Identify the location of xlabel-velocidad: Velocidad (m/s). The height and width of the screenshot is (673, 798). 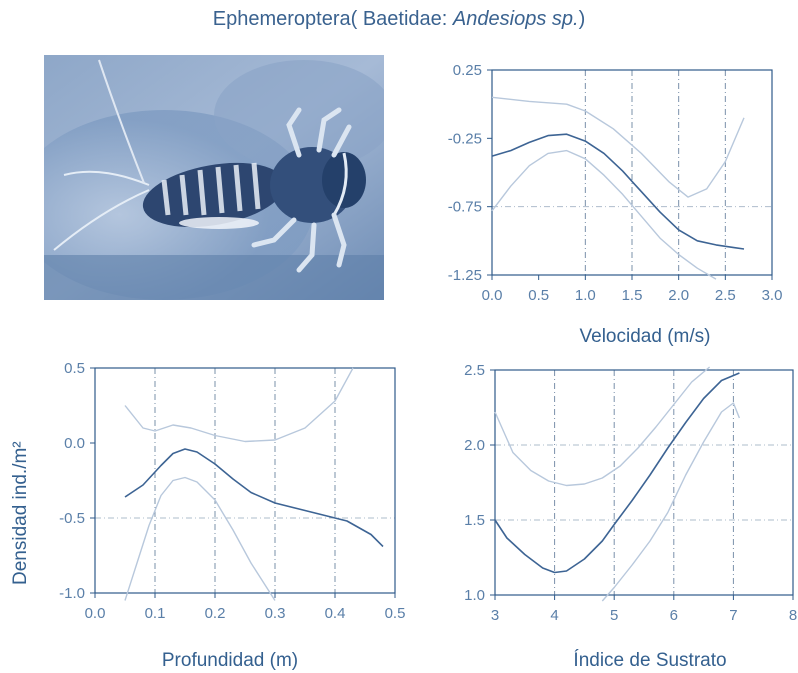
(645, 336).